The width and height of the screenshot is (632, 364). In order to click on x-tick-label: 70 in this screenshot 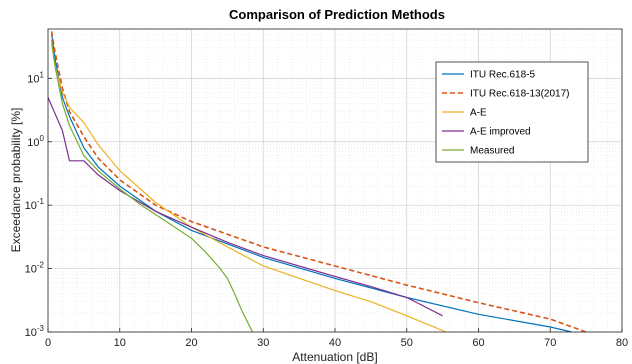, I will do `click(550, 343)`.